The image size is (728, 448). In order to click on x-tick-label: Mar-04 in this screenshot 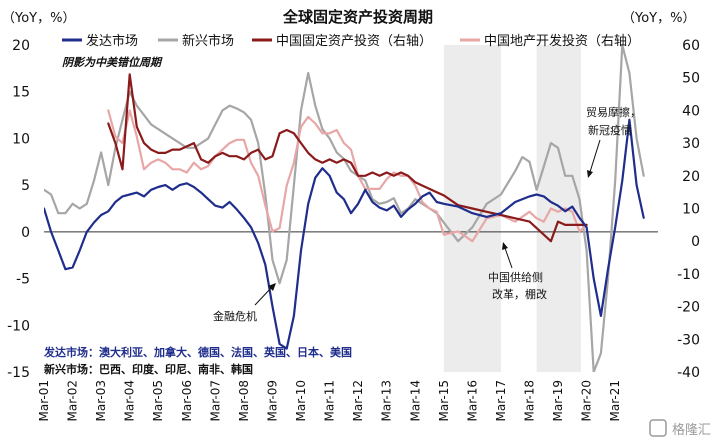, I will do `click(130, 400)`.